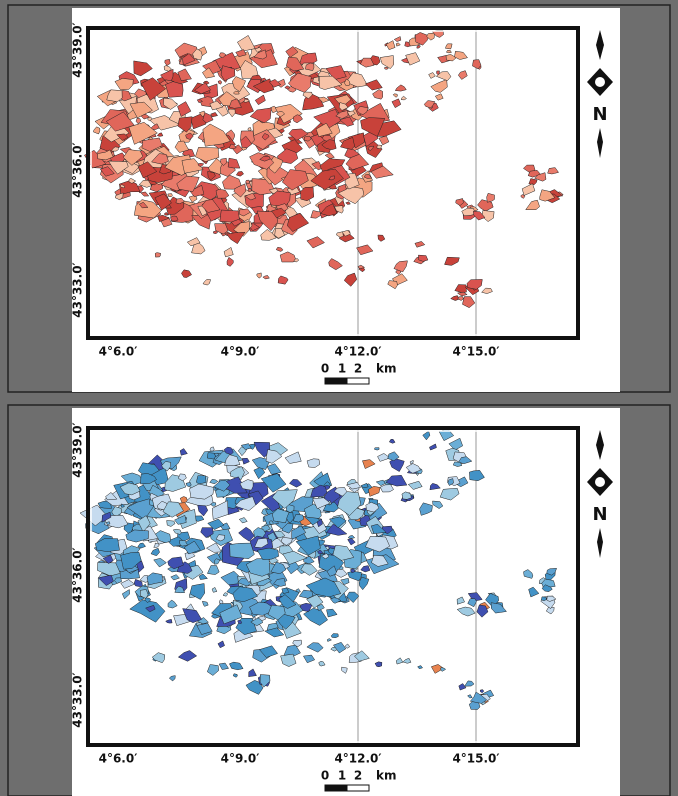 Image resolution: width=678 pixels, height=796 pixels. What do you see at coordinates (78, 289) in the screenshot?
I see `latitude-label: 43°33.0′` at bounding box center [78, 289].